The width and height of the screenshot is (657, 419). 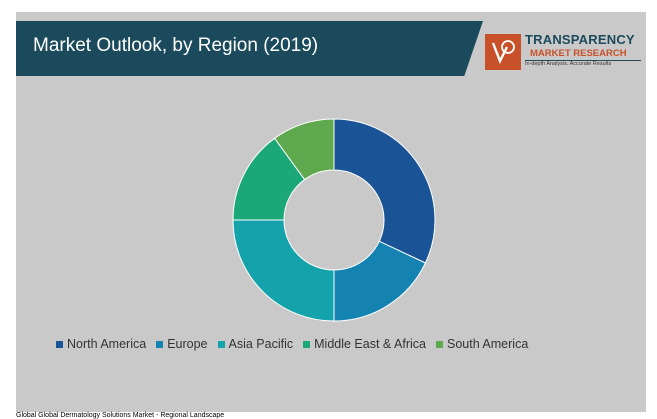 I want to click on logo-divider, so click(x=583, y=60).